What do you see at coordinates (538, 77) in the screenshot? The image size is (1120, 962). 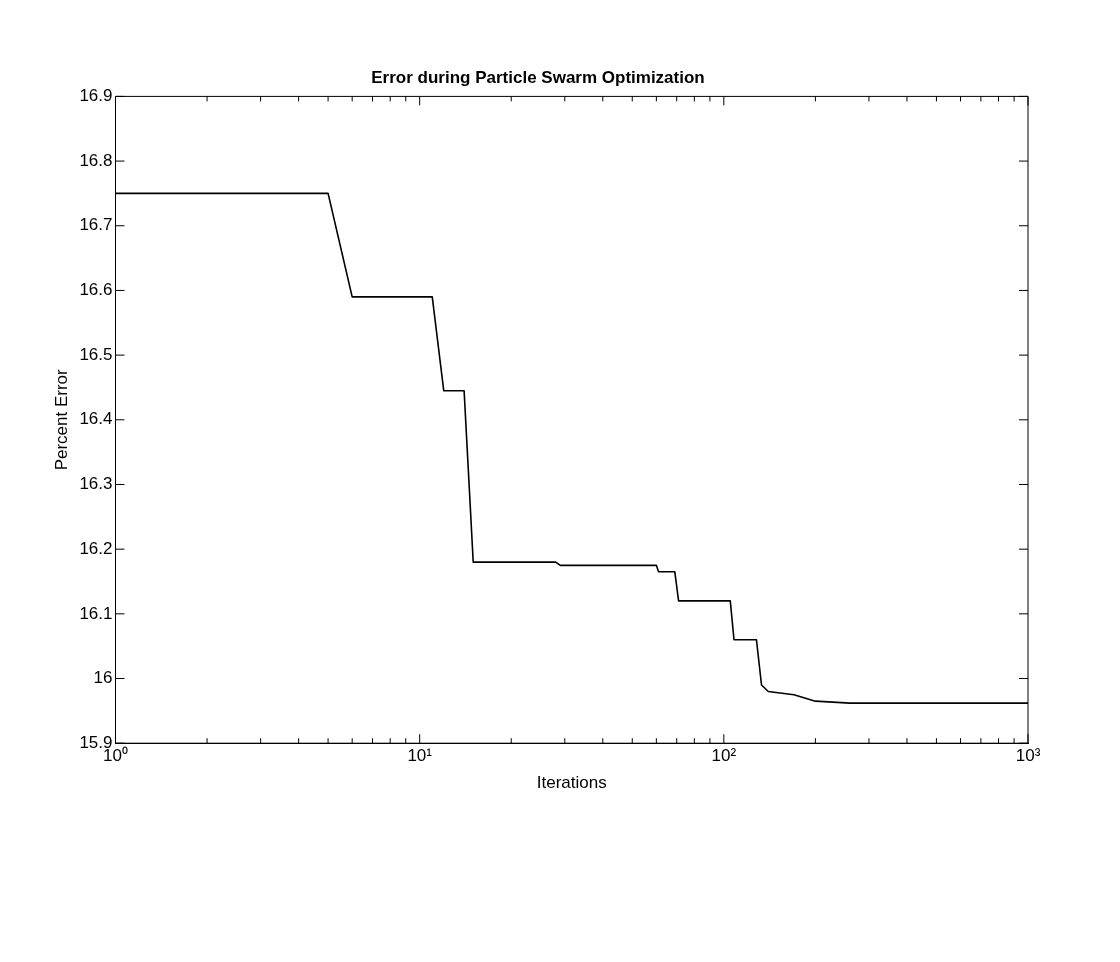 I see `chart-title: Error during Particle Swarm Optimization` at bounding box center [538, 77].